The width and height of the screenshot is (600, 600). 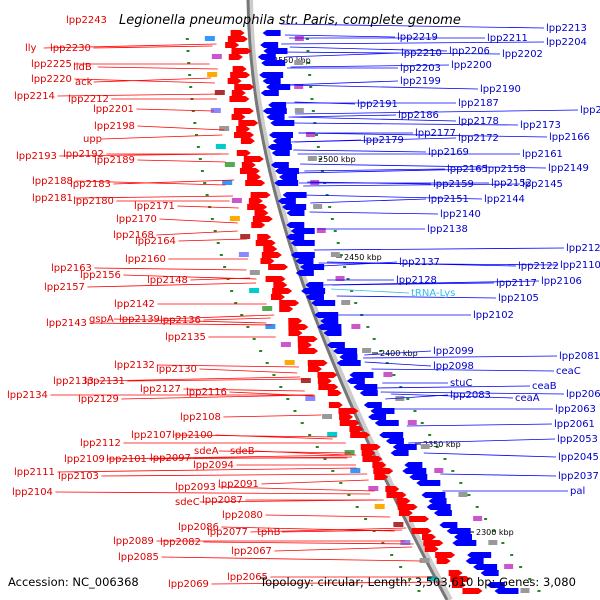 What do you see at coordinates (187, 502) in the screenshot?
I see `gene-label-left-56: sdeC` at bounding box center [187, 502].